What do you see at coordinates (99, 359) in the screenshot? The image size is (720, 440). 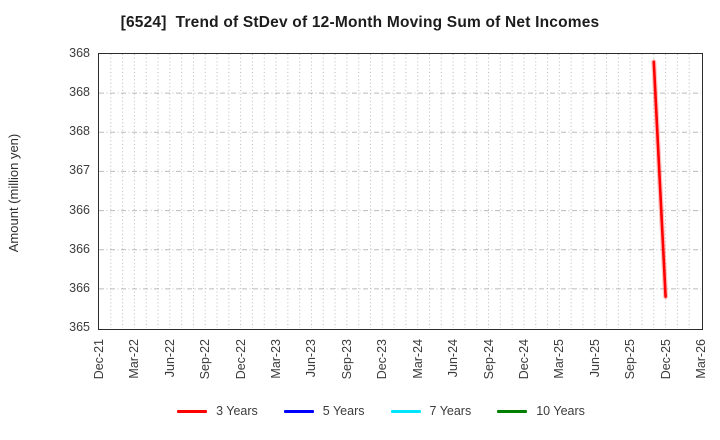 I see `x-tick-label: Dec-21` at bounding box center [99, 359].